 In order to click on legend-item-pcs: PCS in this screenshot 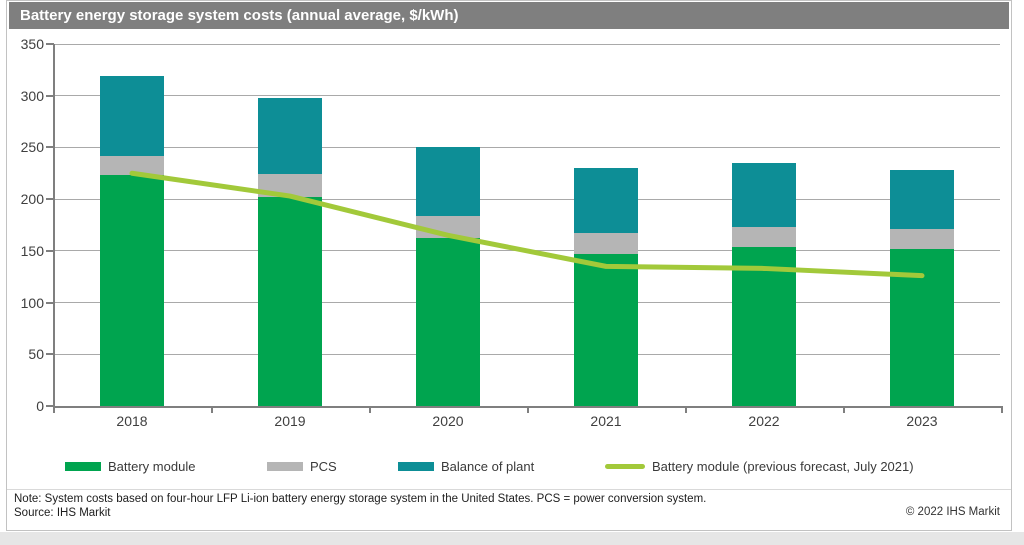, I will do `click(302, 466)`.